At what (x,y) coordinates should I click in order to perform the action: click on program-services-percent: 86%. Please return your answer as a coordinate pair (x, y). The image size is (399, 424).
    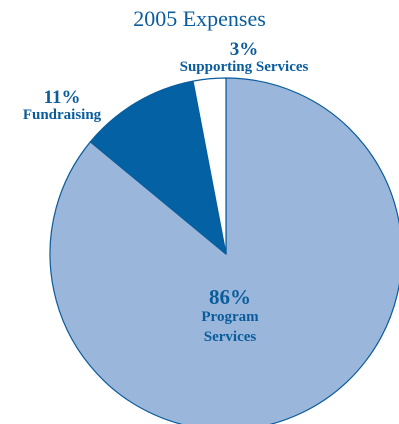
    Looking at the image, I should click on (230, 297).